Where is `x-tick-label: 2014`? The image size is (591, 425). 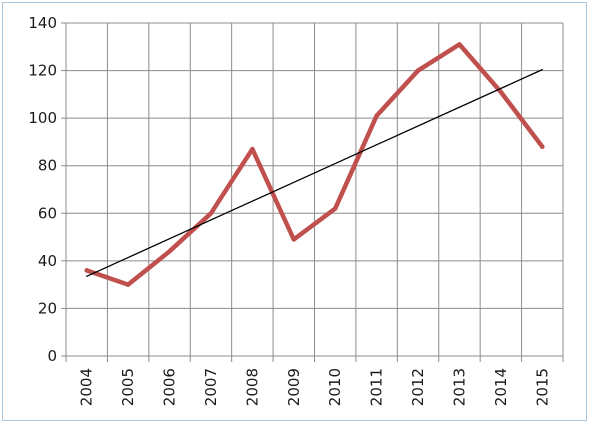
x-tick-label: 2014 is located at coordinates (501, 387).